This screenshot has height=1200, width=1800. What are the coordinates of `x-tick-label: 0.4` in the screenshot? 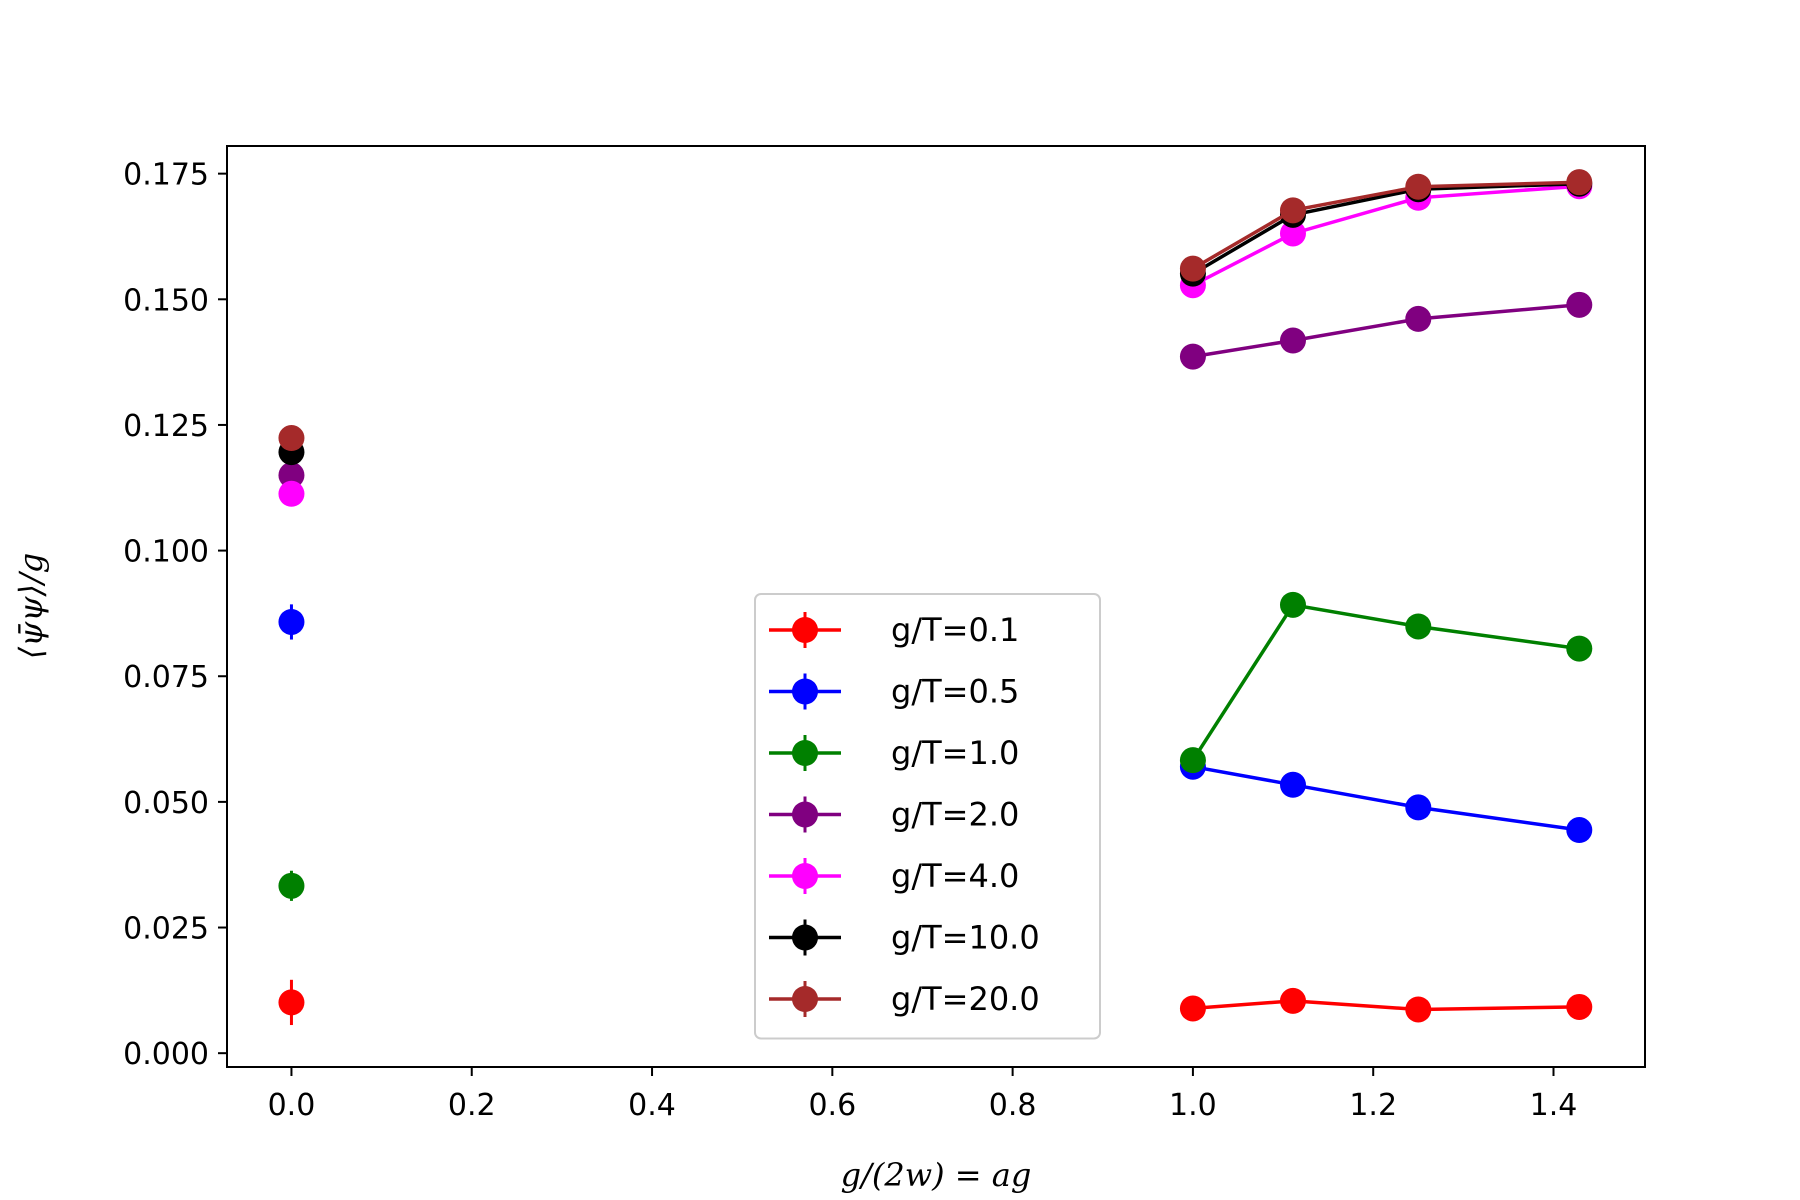 It's located at (652, 1105).